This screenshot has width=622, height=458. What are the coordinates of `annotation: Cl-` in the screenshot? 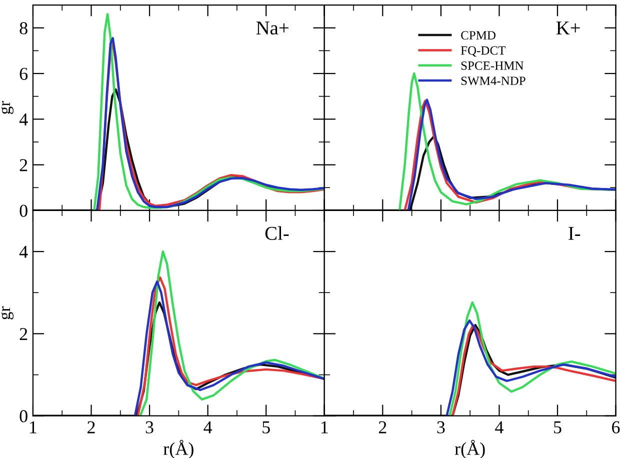 It's located at (277, 233).